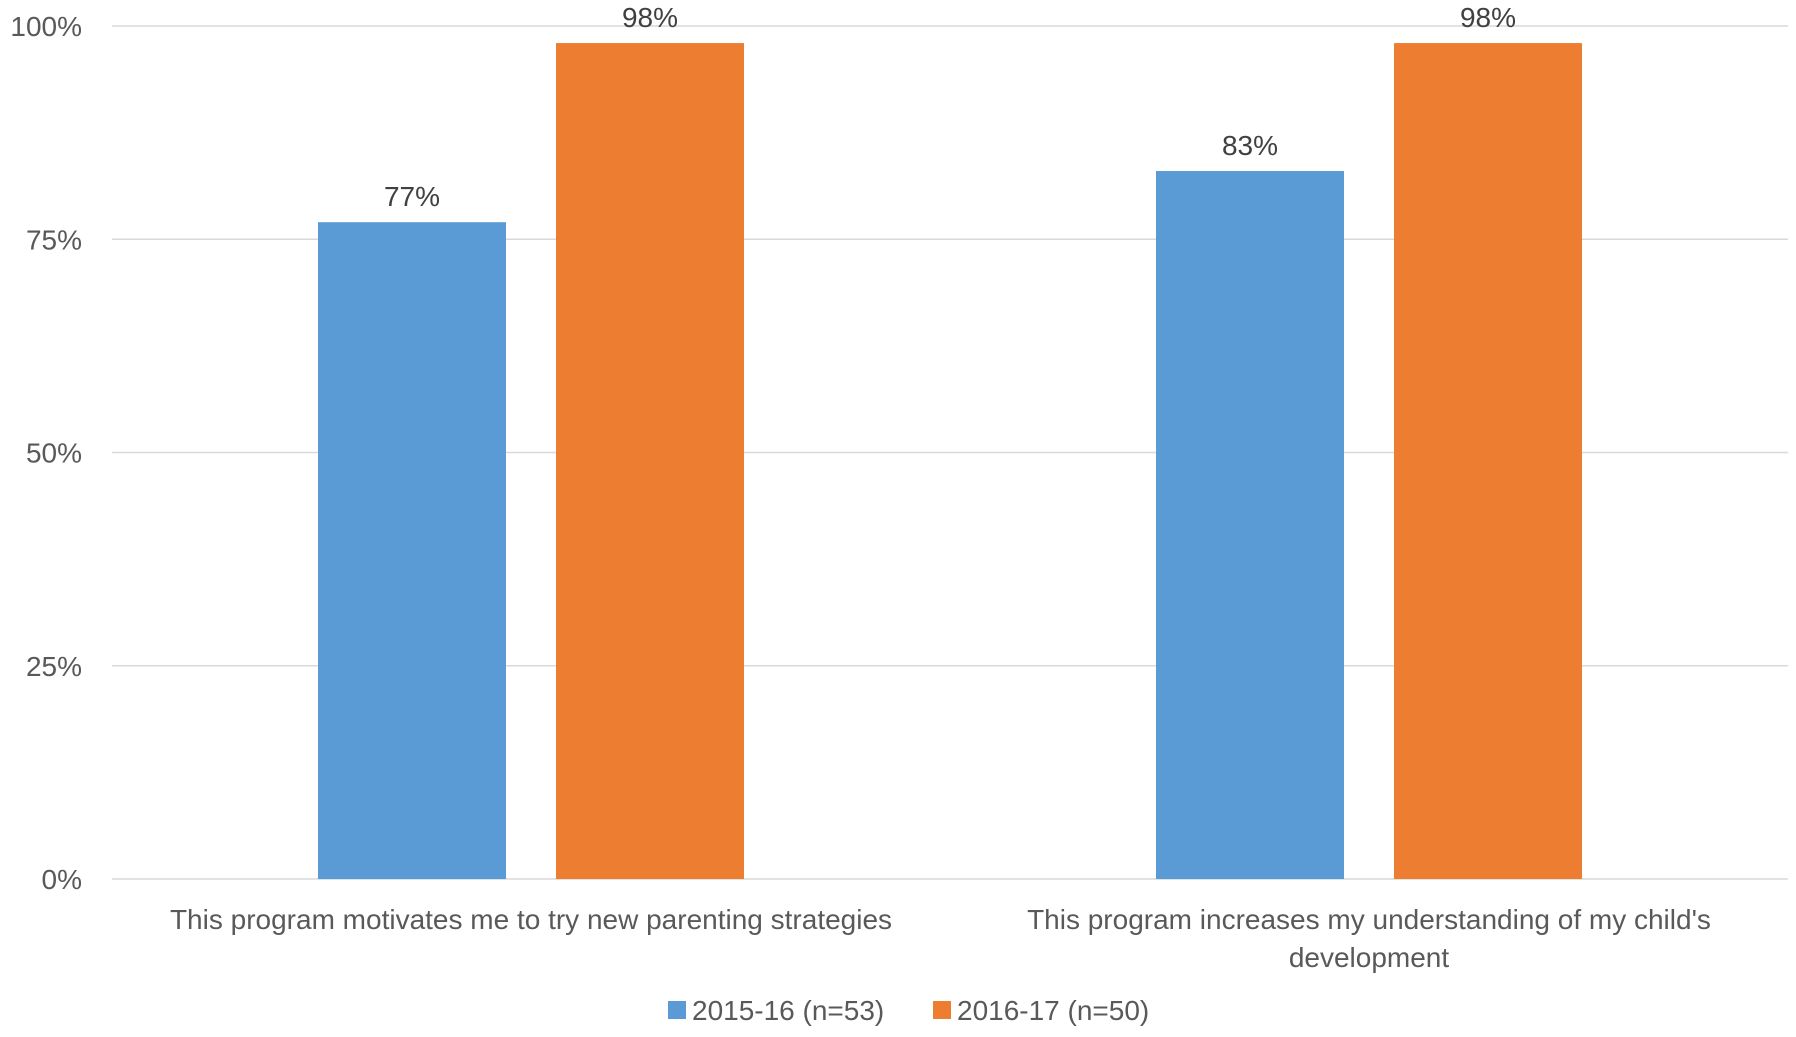 This screenshot has height=1037, width=1796. Describe the element at coordinates (788, 1010) in the screenshot. I see `legend-label: 2015-16 (n=53)` at that location.